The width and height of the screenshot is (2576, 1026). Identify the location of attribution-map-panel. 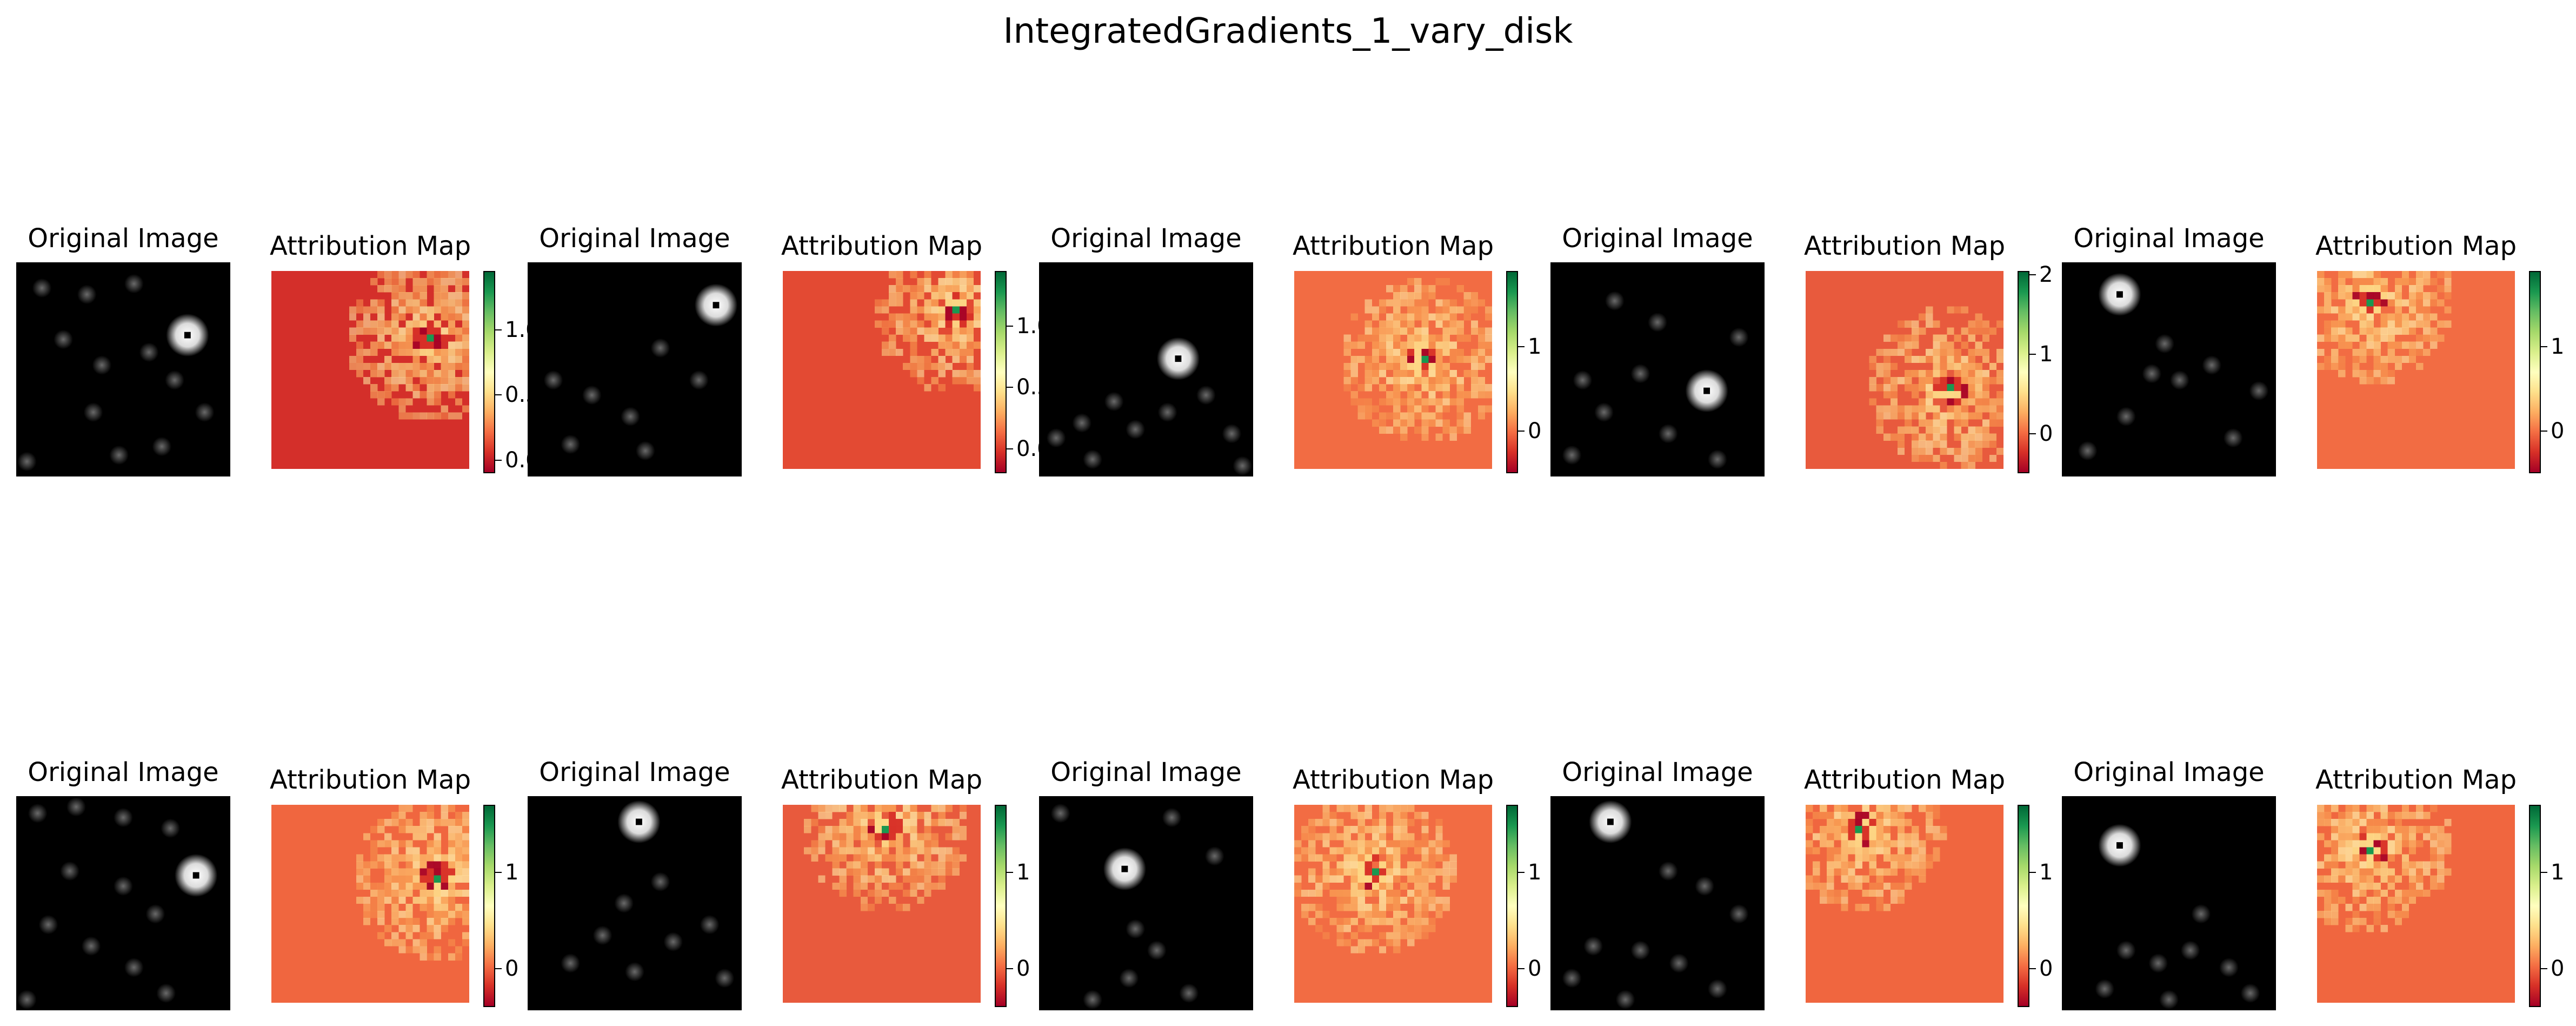
(2416, 904).